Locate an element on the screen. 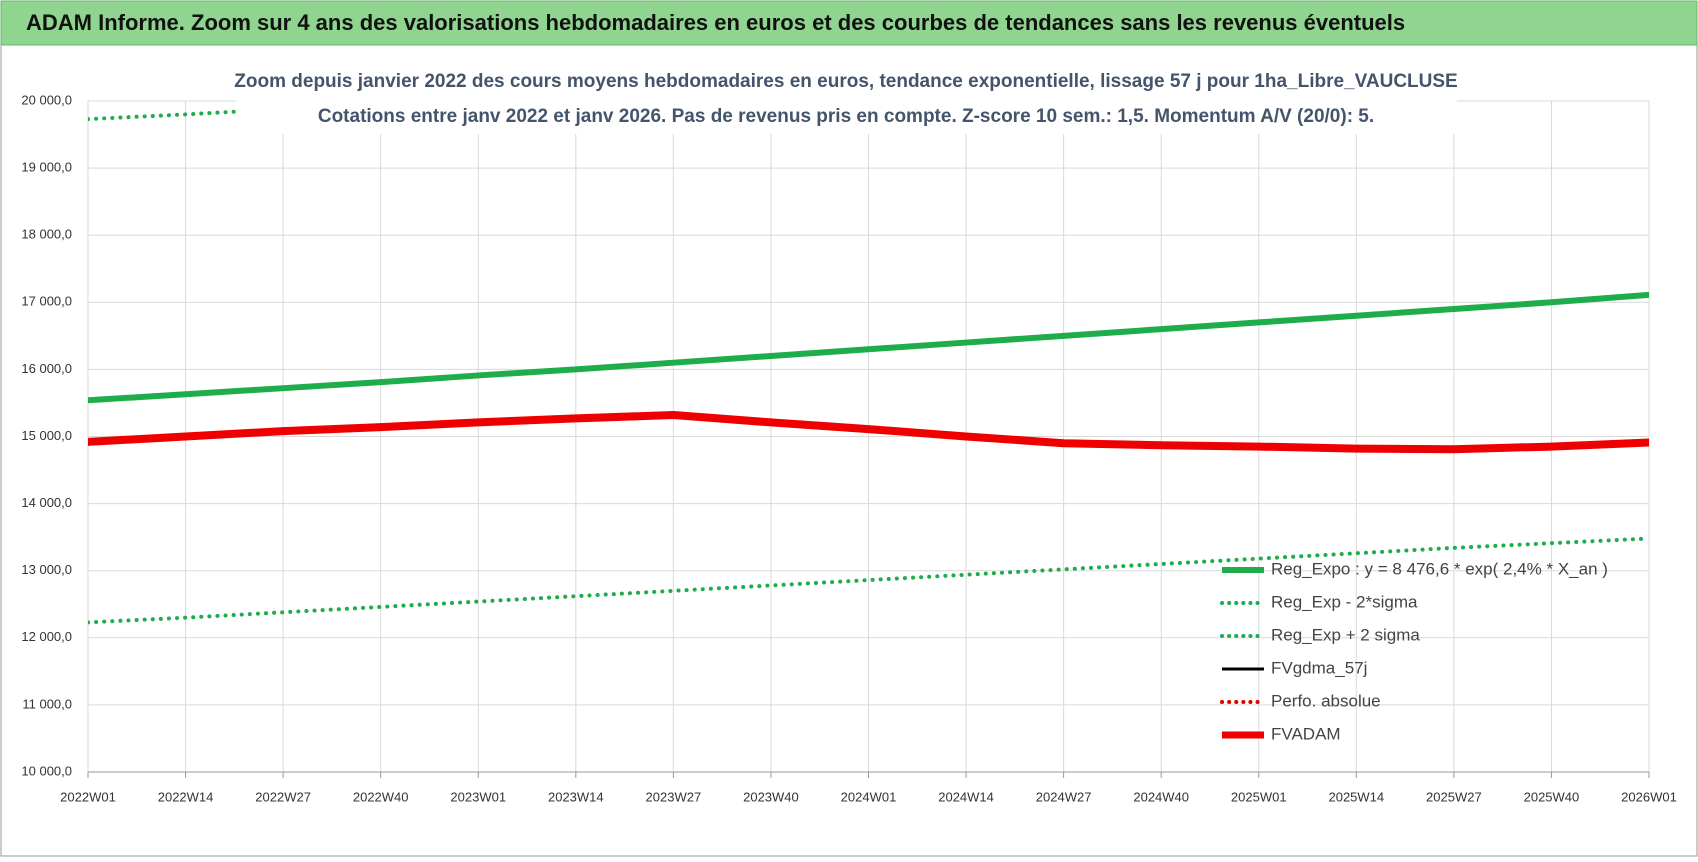 The image size is (1698, 862). x-tick-label: 2022W14 is located at coordinates (186, 796).